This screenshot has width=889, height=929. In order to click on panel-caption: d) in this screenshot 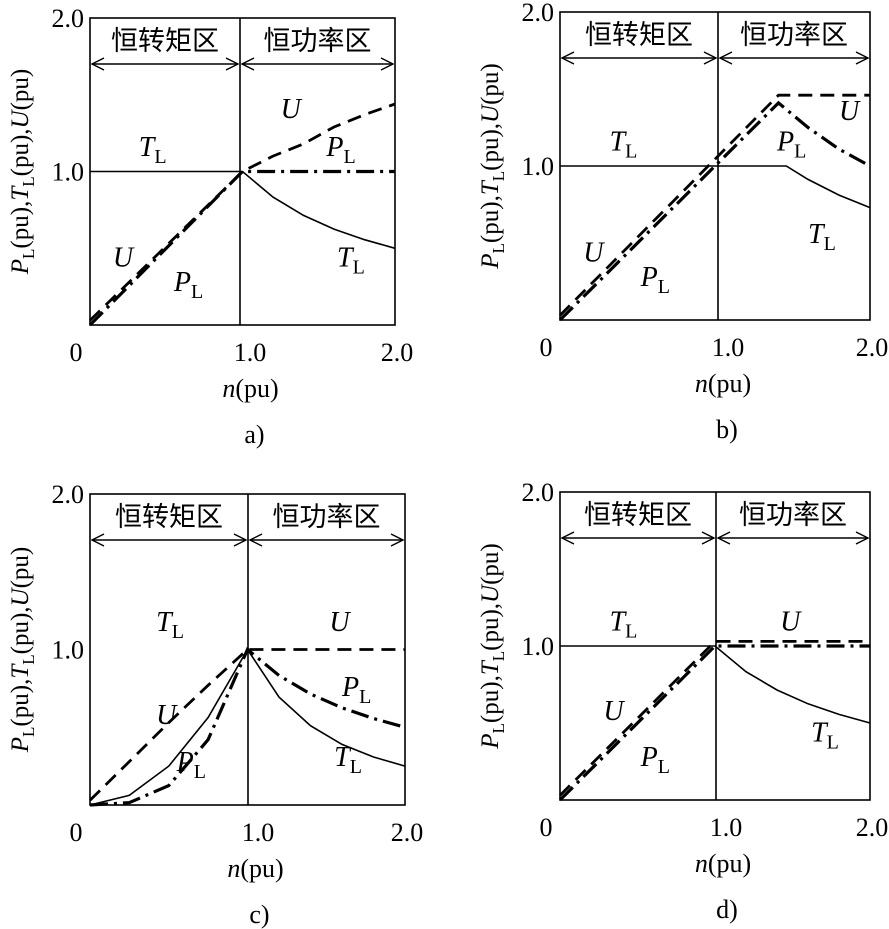, I will do `click(727, 909)`.